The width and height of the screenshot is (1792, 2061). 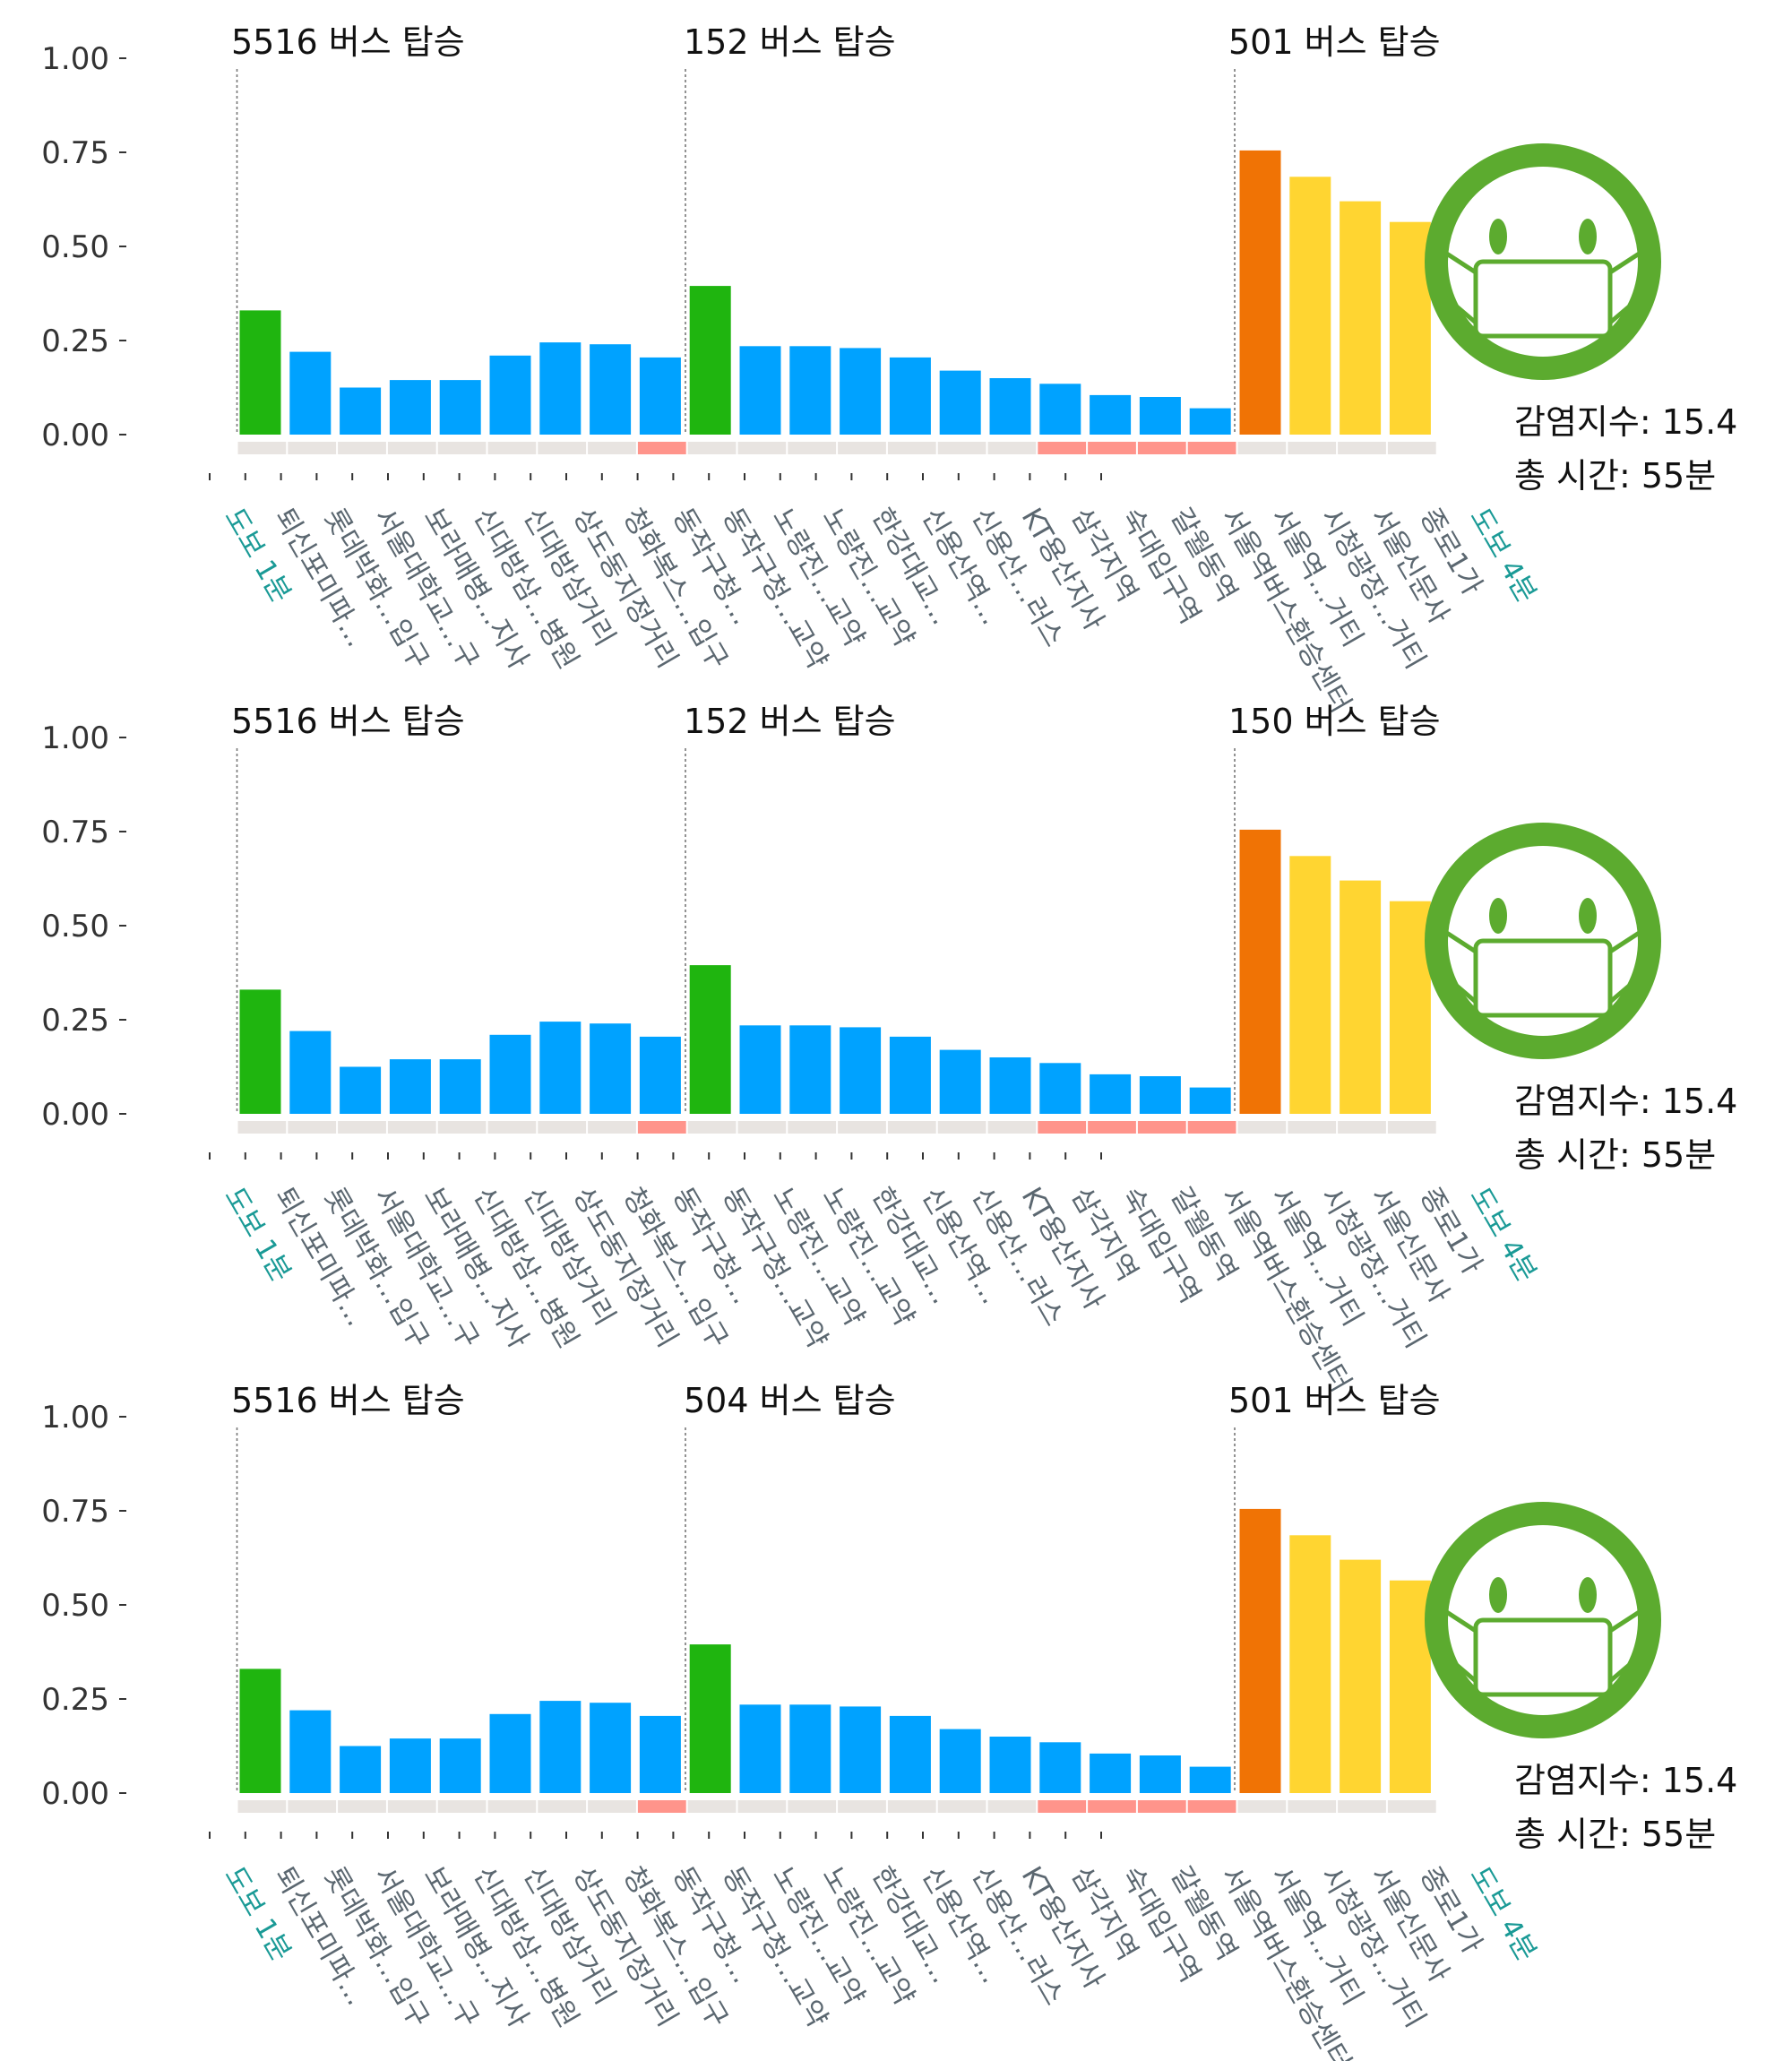 I want to click on right-eye, so click(x=1588, y=916).